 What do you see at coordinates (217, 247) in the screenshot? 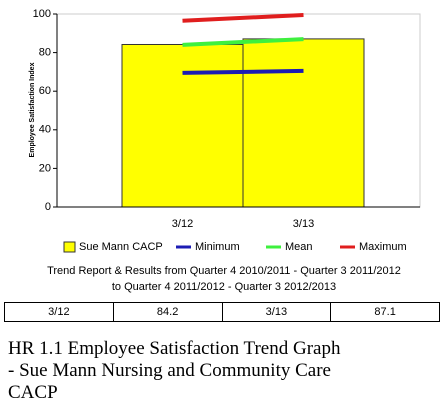
I see `legend-label: Minimum` at bounding box center [217, 247].